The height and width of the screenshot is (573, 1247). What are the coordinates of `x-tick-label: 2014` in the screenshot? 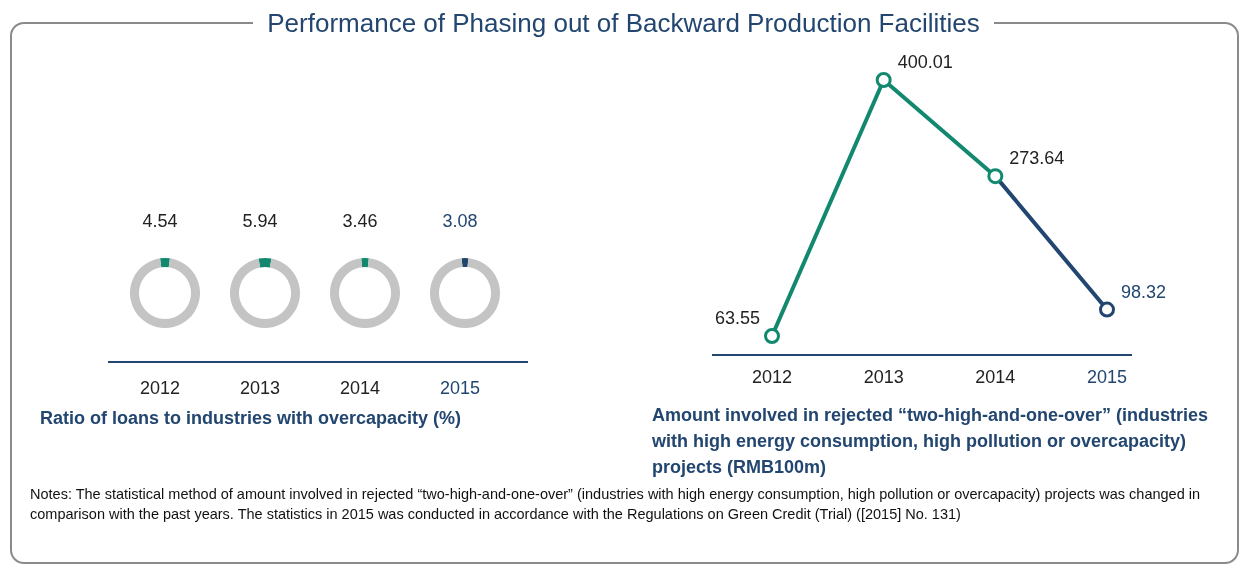 It's located at (995, 377).